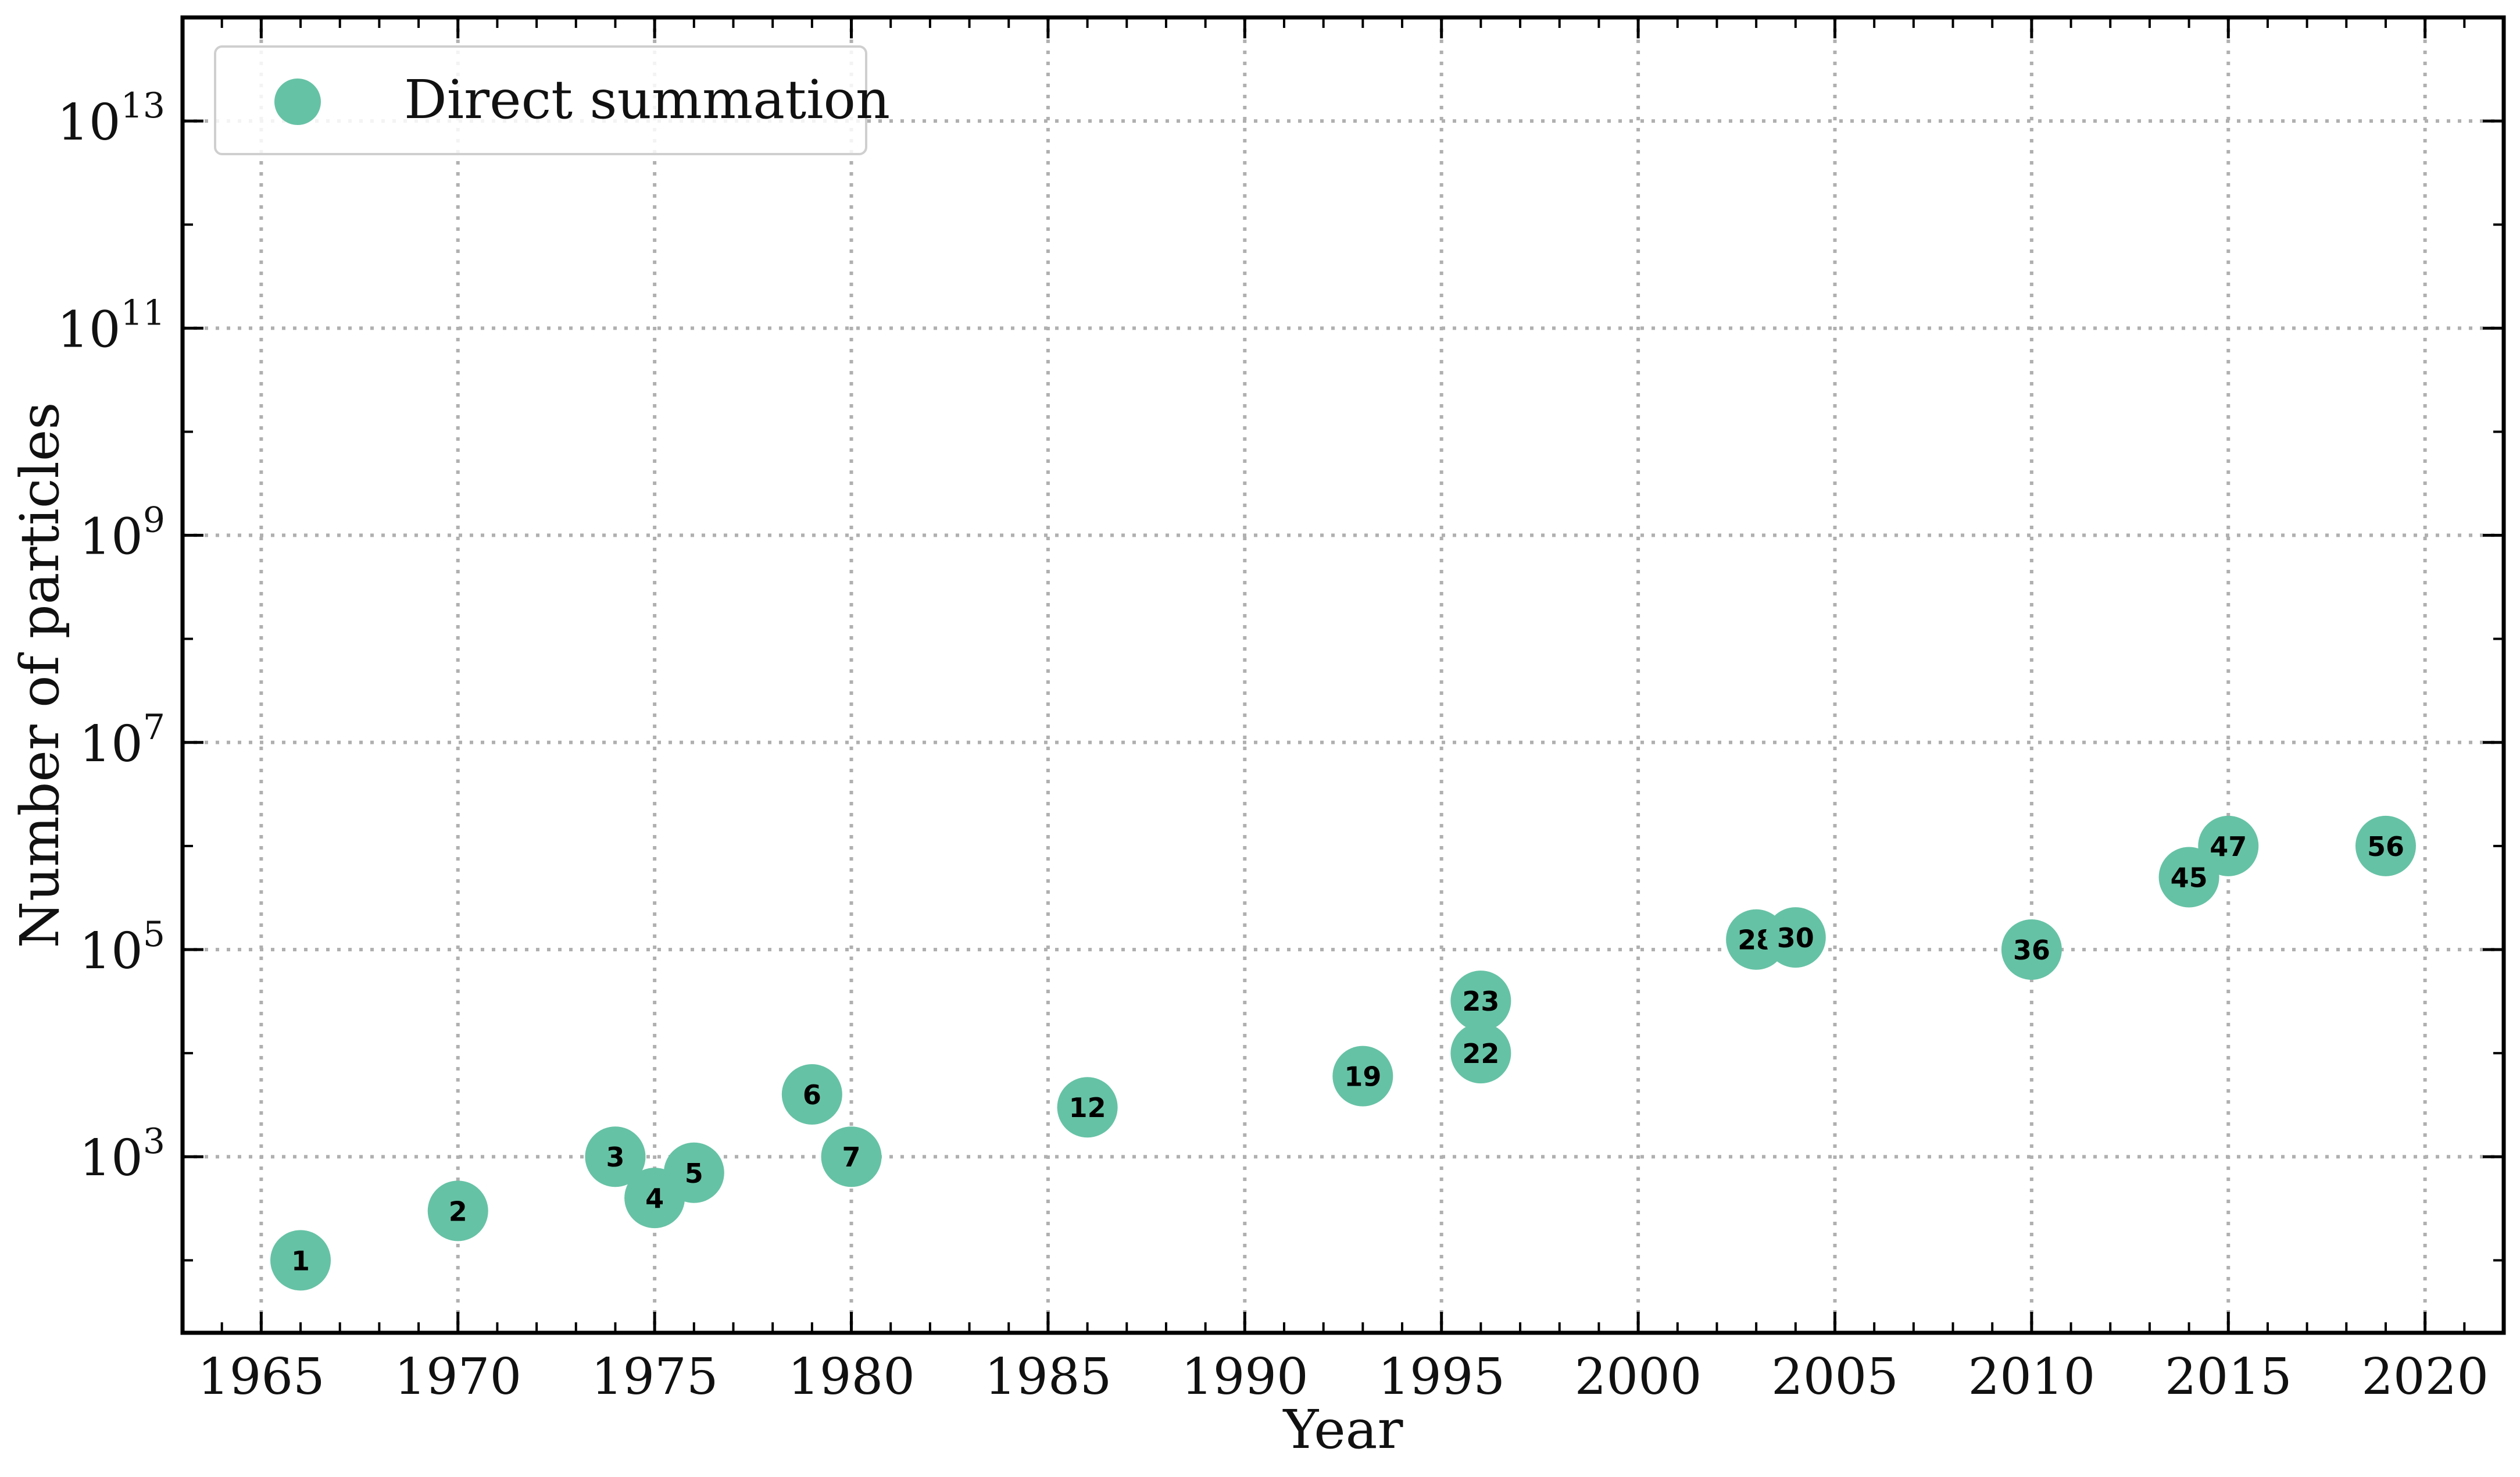 The image size is (2520, 1477). What do you see at coordinates (298, 102) in the screenshot?
I see `legend-marker` at bounding box center [298, 102].